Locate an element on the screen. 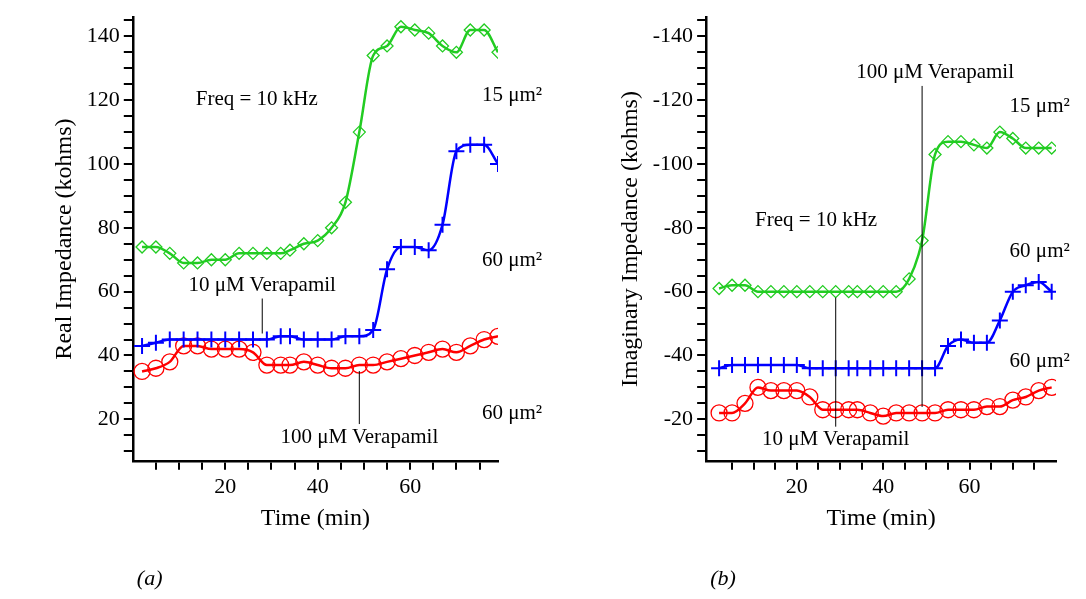  text: (b) is located at coordinates (723, 577).